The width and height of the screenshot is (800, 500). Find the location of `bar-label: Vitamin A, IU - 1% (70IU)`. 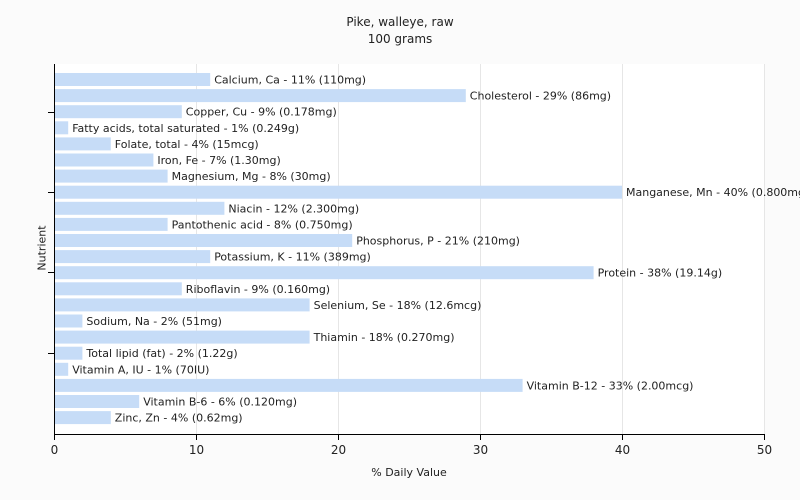

bar-label: Vitamin A, IU - 1% (70IU) is located at coordinates (140, 369).